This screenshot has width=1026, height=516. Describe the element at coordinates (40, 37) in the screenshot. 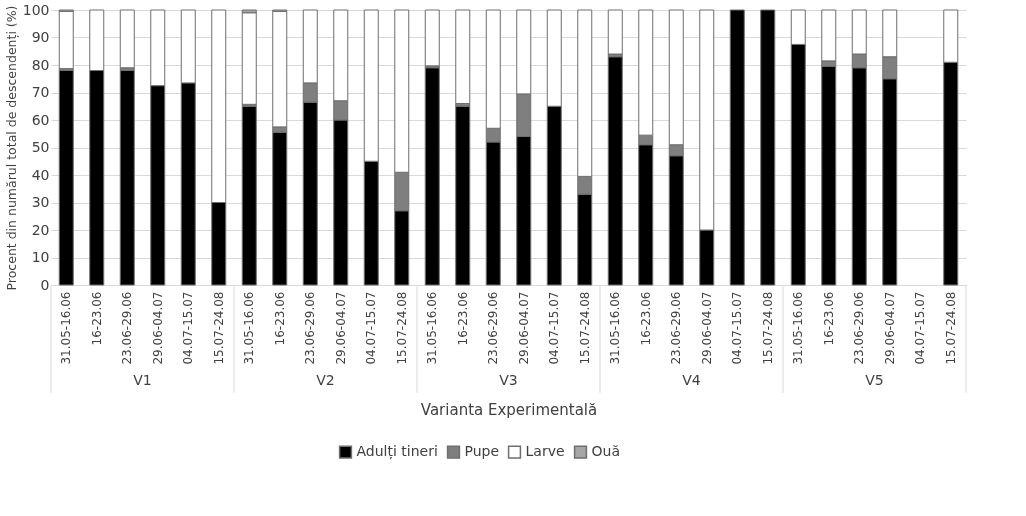

I see `y-tick-label: 90` at that location.